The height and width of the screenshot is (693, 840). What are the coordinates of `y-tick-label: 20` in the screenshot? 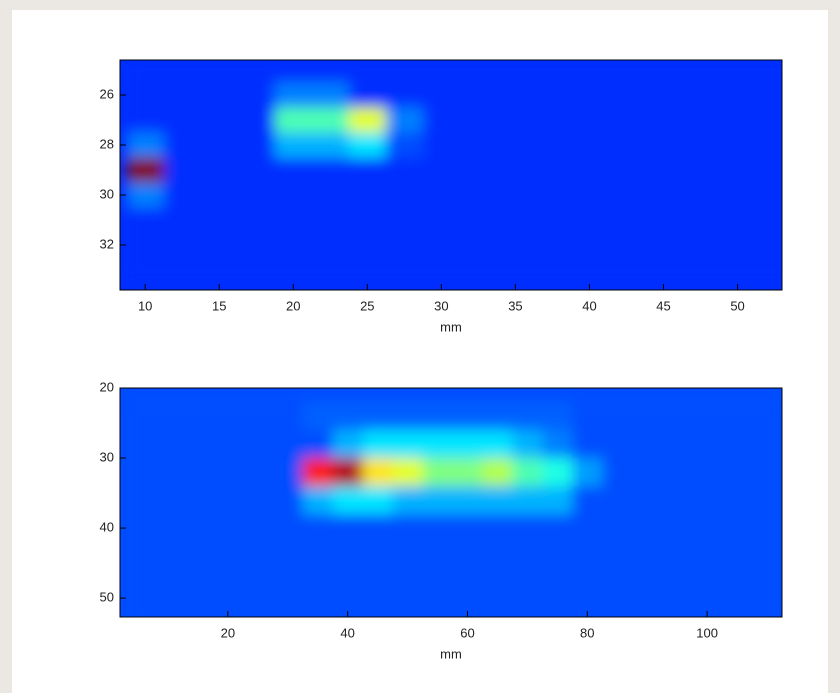 It's located at (107, 386).